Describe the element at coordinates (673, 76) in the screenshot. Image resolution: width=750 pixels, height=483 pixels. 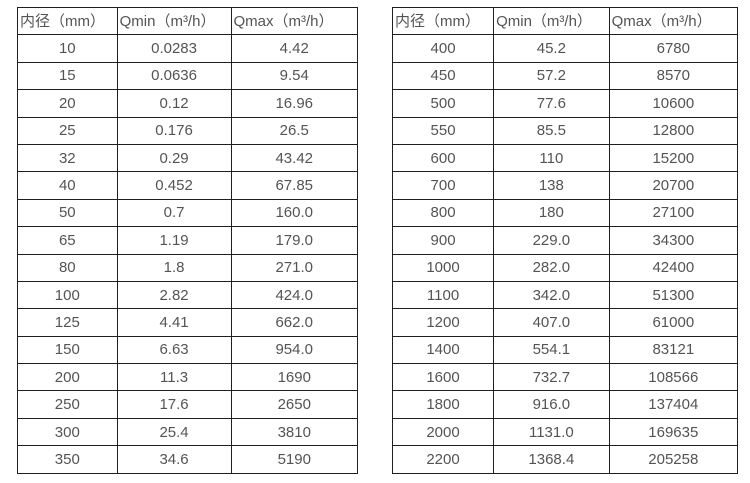
I see `table-cell: 8570` at that location.